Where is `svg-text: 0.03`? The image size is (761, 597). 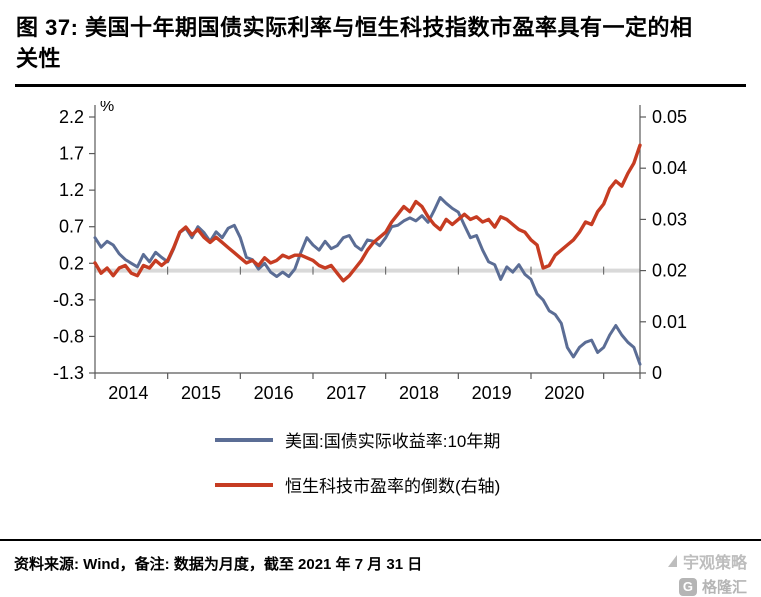
svg-text: 0.03 is located at coordinates (669, 220).